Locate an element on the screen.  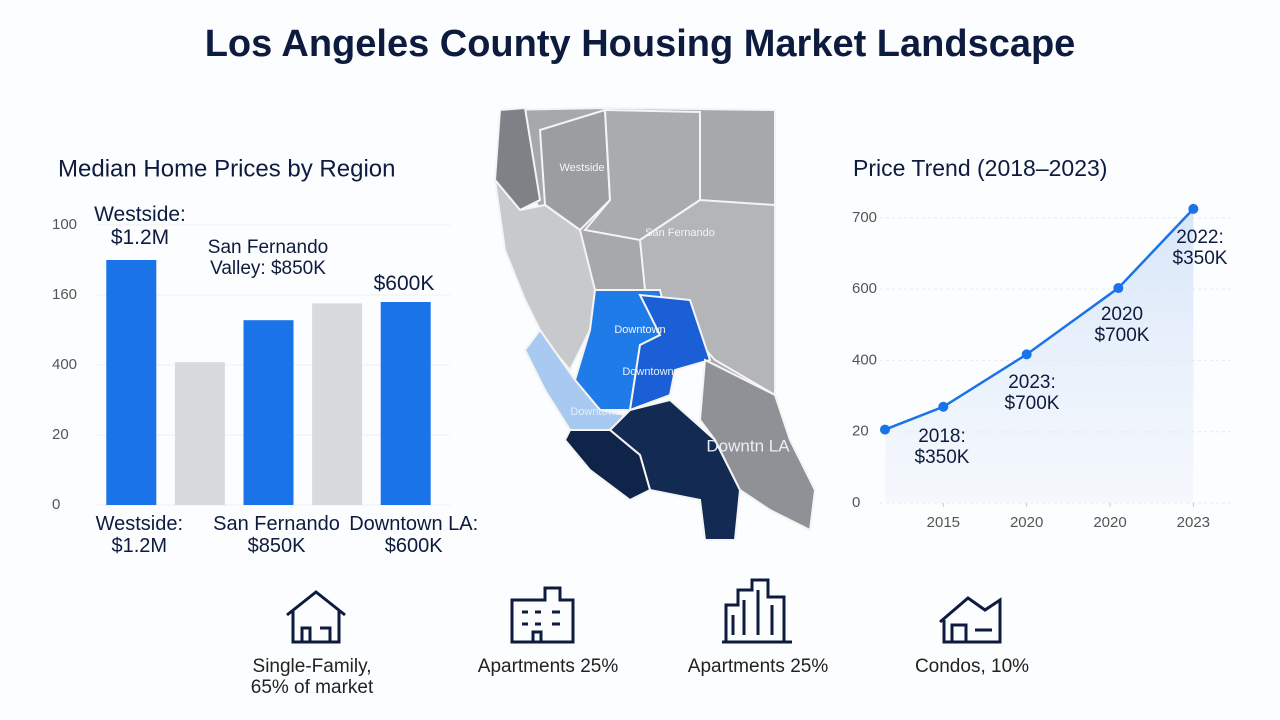
icons is located at coordinates (644, 611).